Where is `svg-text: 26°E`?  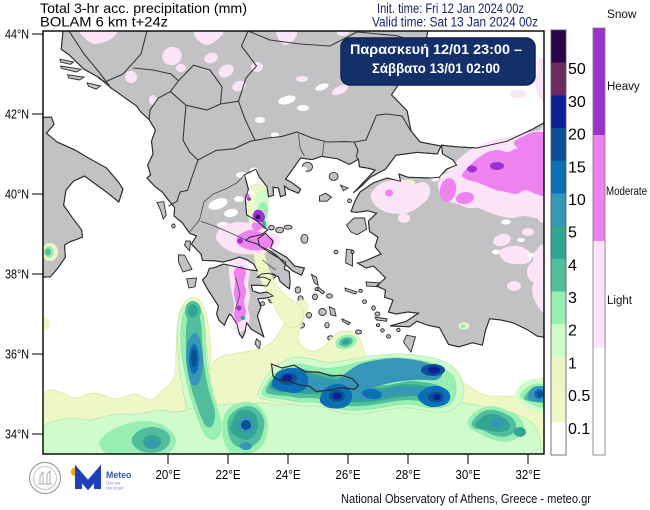 svg-text: 26°E is located at coordinates (348, 475).